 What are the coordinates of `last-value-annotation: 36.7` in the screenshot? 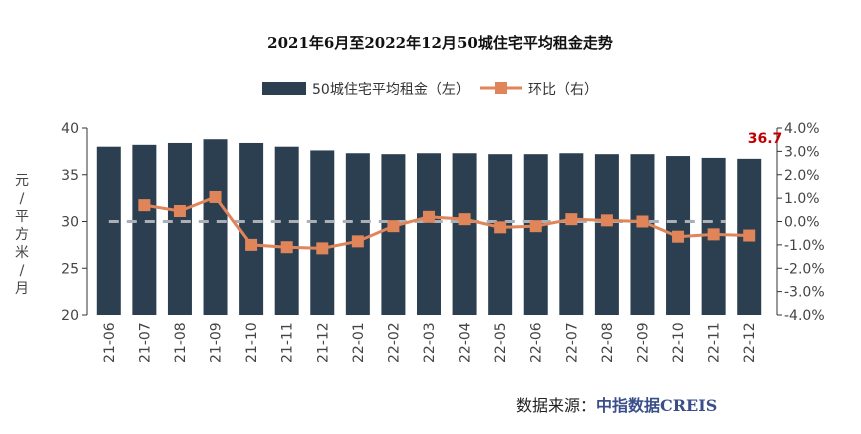 It's located at (765, 139).